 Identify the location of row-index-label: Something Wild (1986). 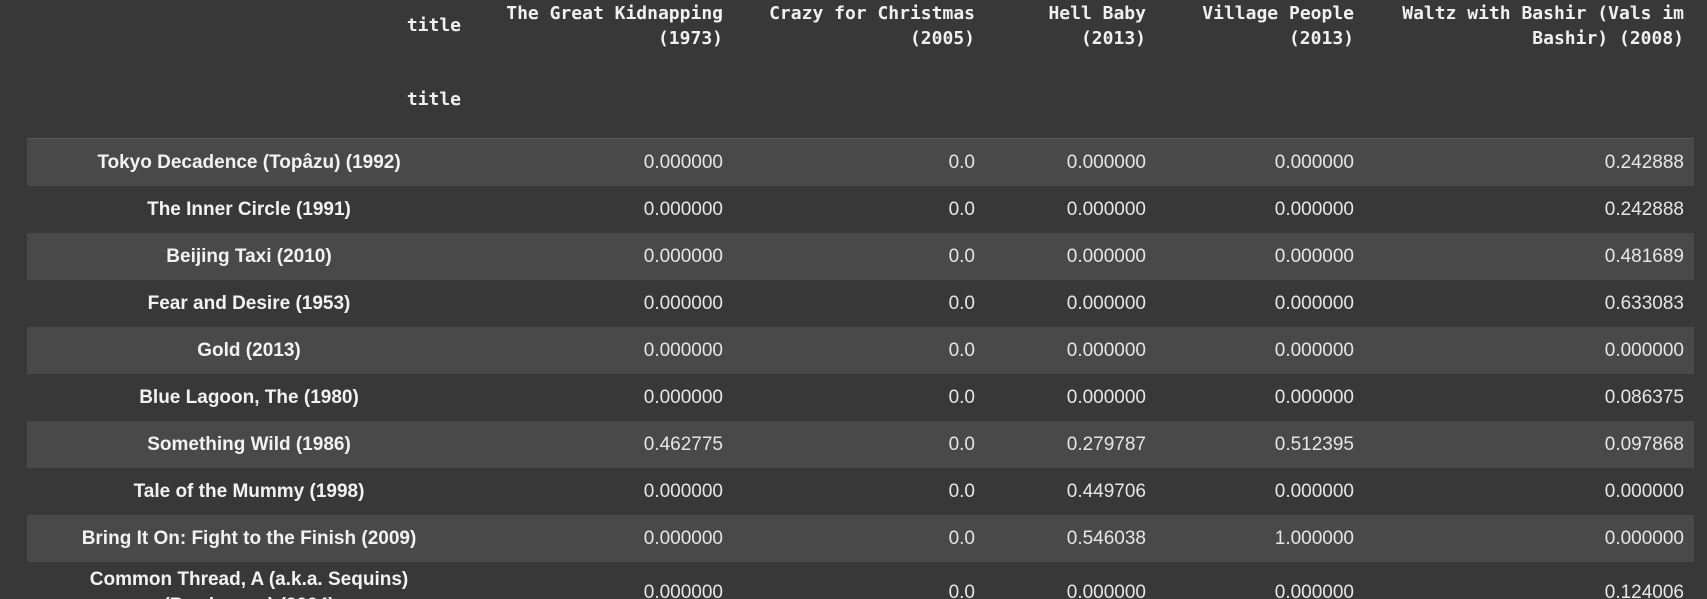
(249, 444).